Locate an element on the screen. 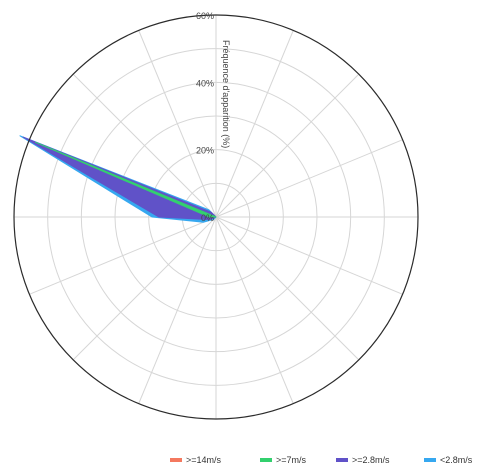 The width and height of the screenshot is (487, 471). legend-label: >=7m/s is located at coordinates (291, 460).